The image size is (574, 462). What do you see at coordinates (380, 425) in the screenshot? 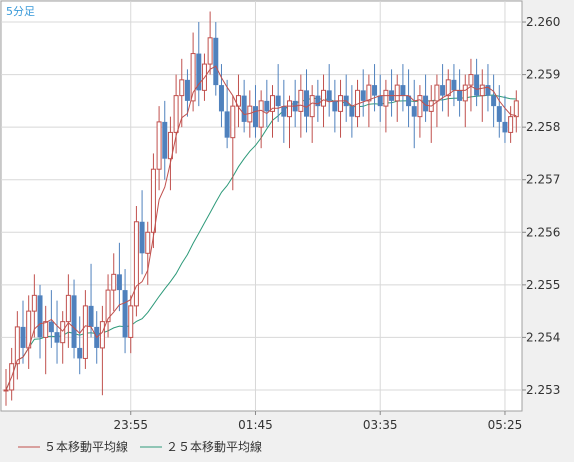
I see `x-tick-label: 03:35` at bounding box center [380, 425].